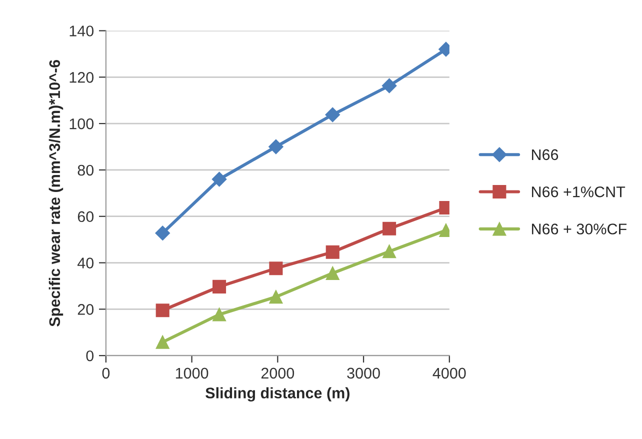 This screenshot has height=439, width=642. What do you see at coordinates (82, 124) in the screenshot?
I see `y-tick-label: 100` at bounding box center [82, 124].